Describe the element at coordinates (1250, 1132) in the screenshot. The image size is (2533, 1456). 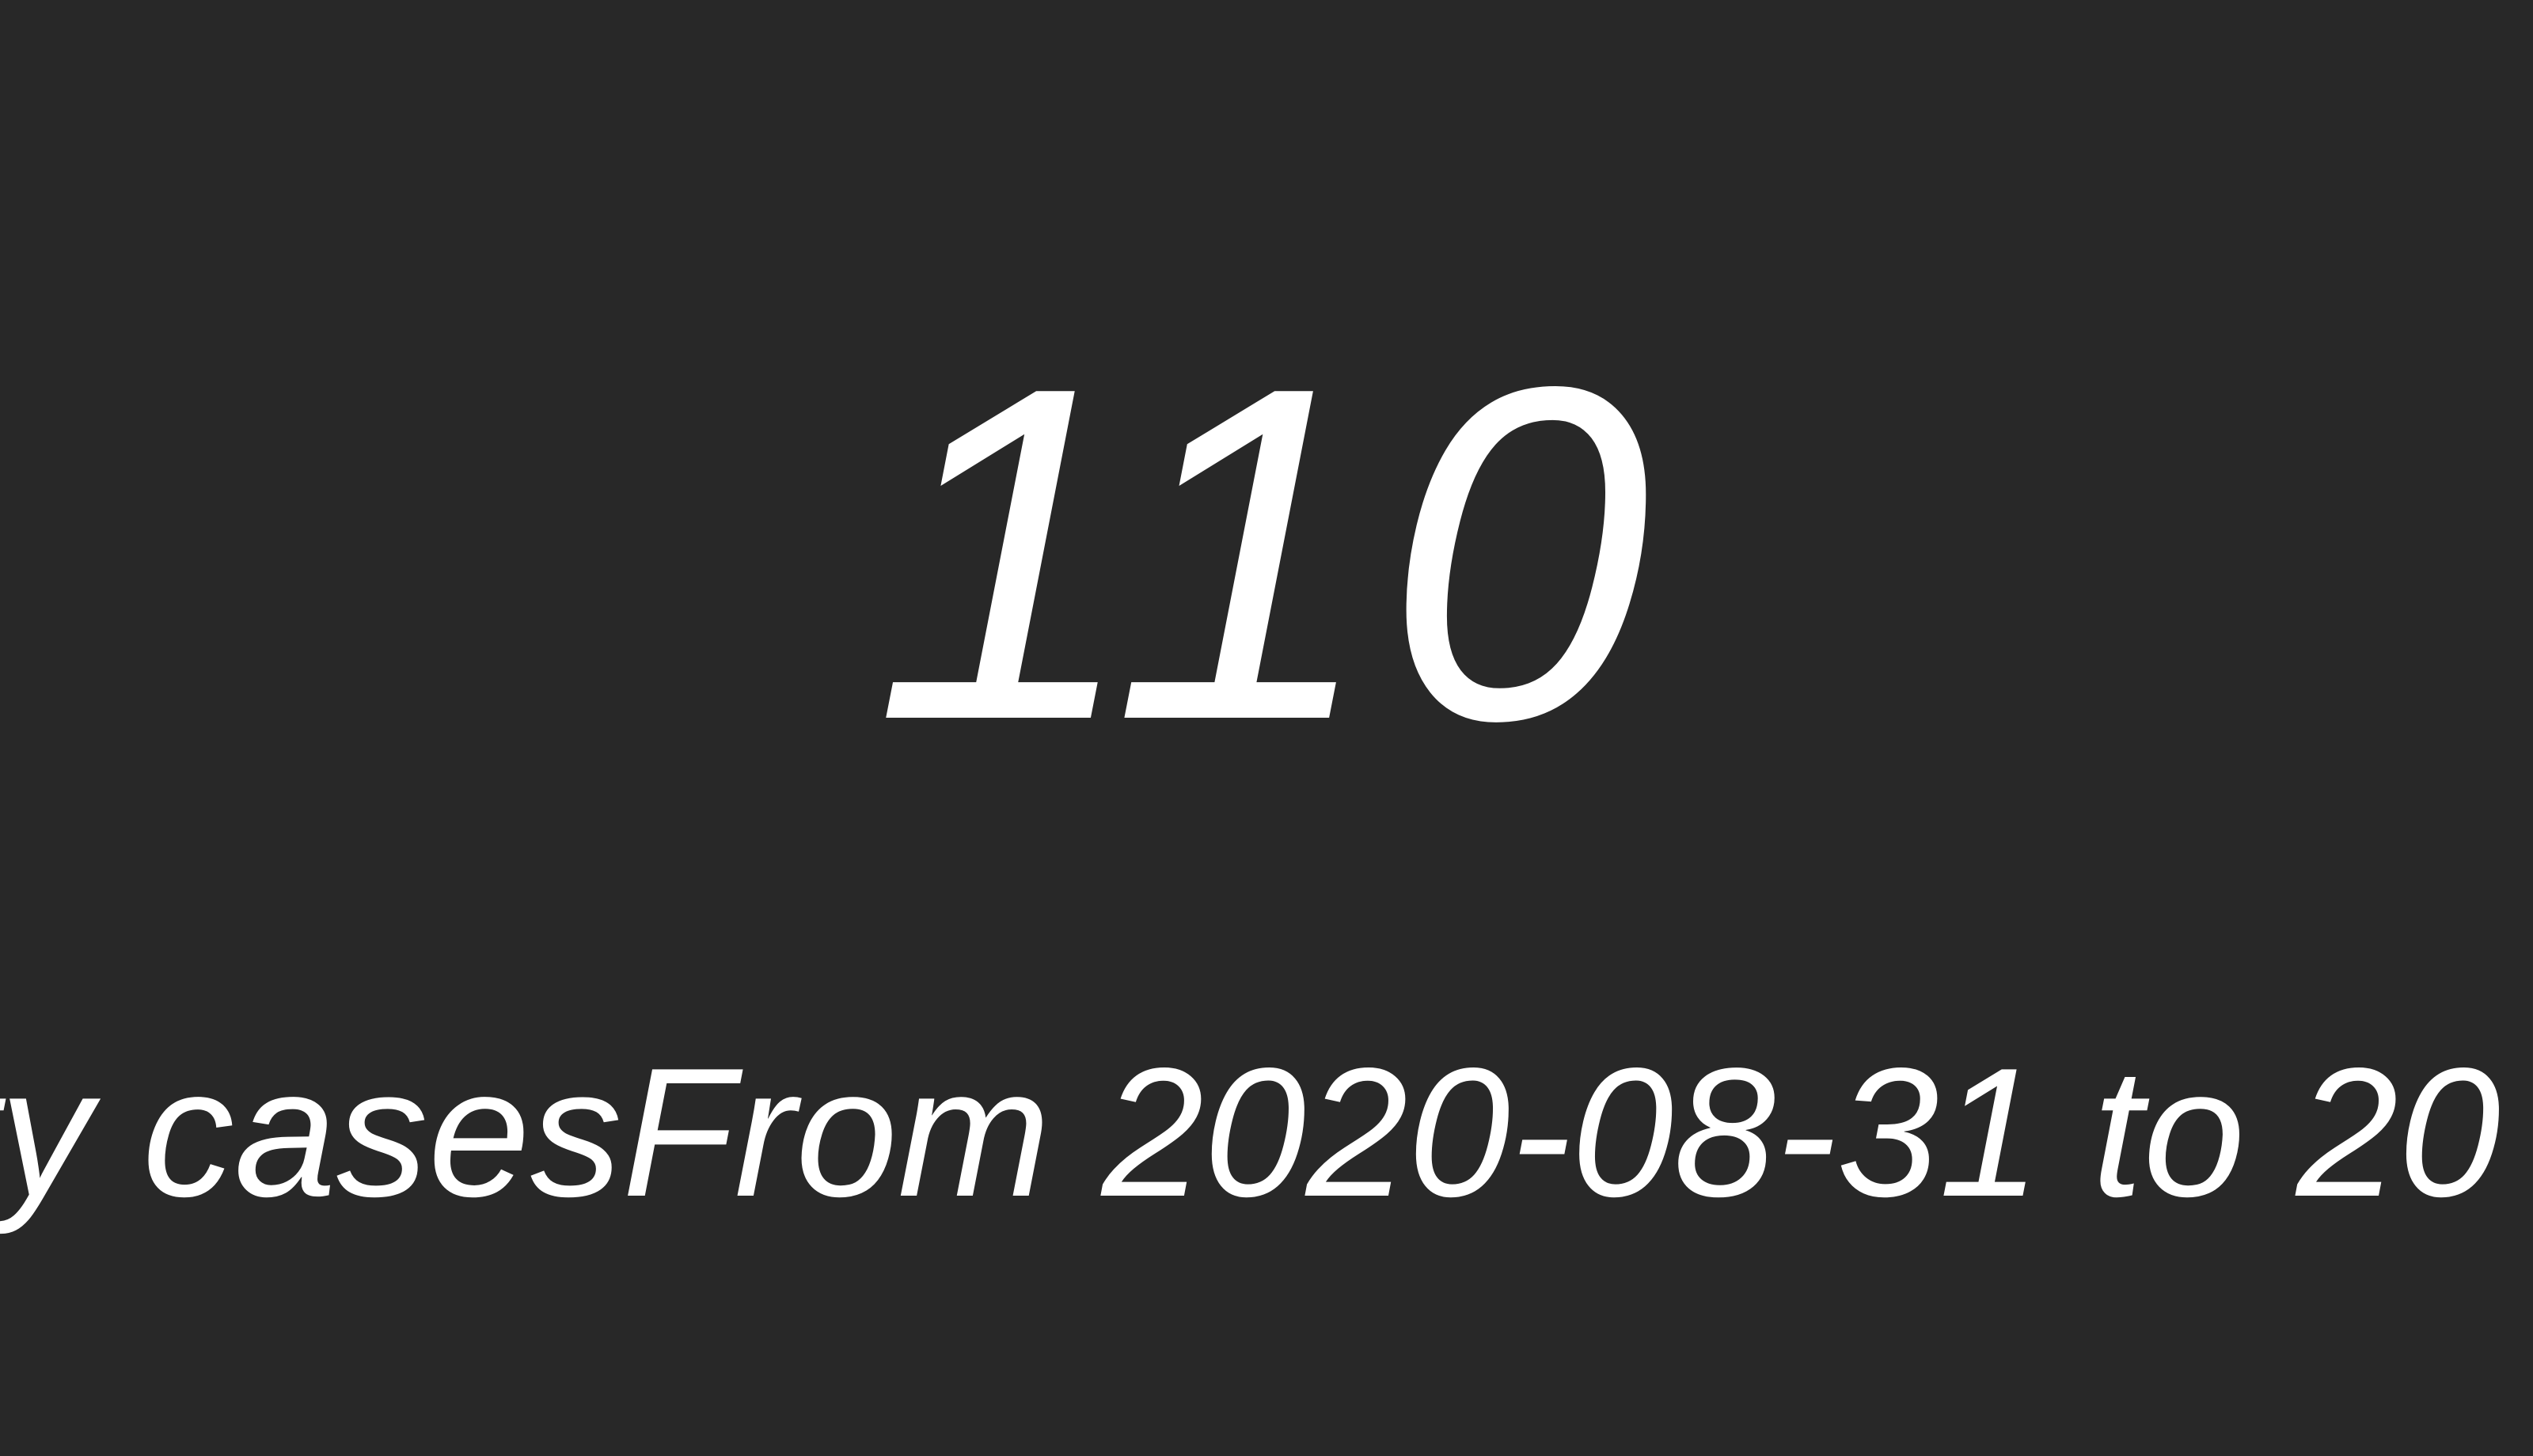
I see `stat-caption: ty casesFrom 2020-08-31 to 20` at that location.